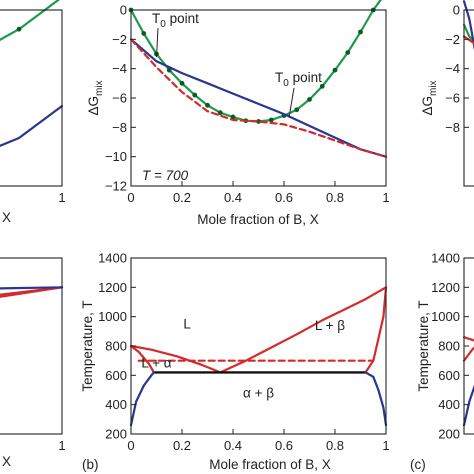 Image resolution: width=474 pixels, height=474 pixels. I want to click on chart-top-left: 0.81X, so click(33, 112).